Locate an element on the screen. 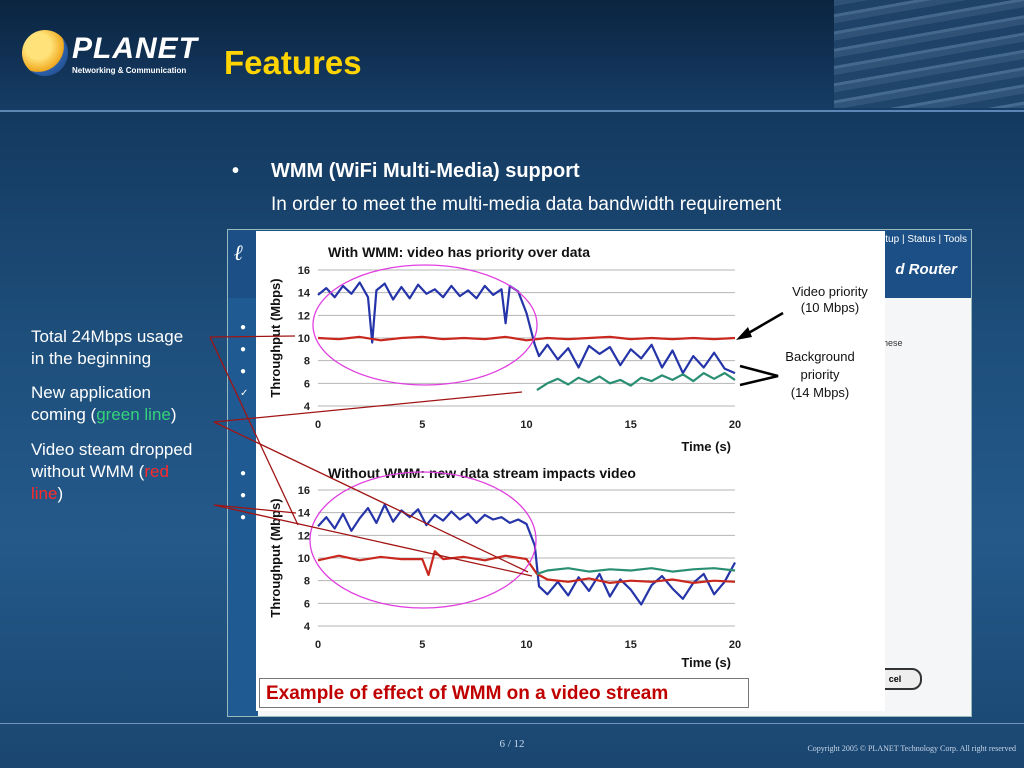 The height and width of the screenshot is (768, 1024). router-title: d Router is located at coordinates (926, 269).